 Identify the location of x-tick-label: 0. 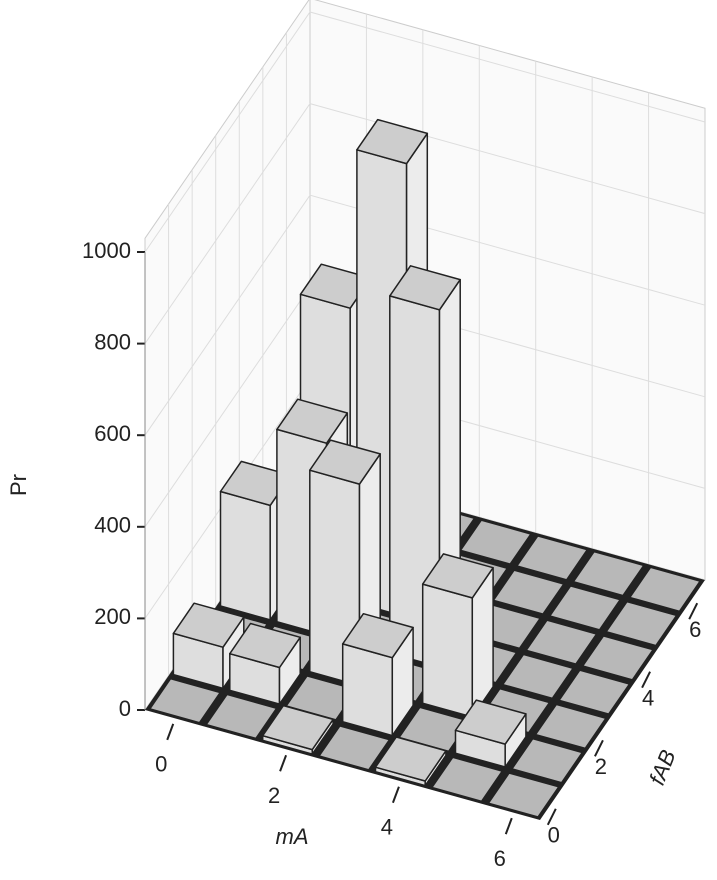
(161, 764).